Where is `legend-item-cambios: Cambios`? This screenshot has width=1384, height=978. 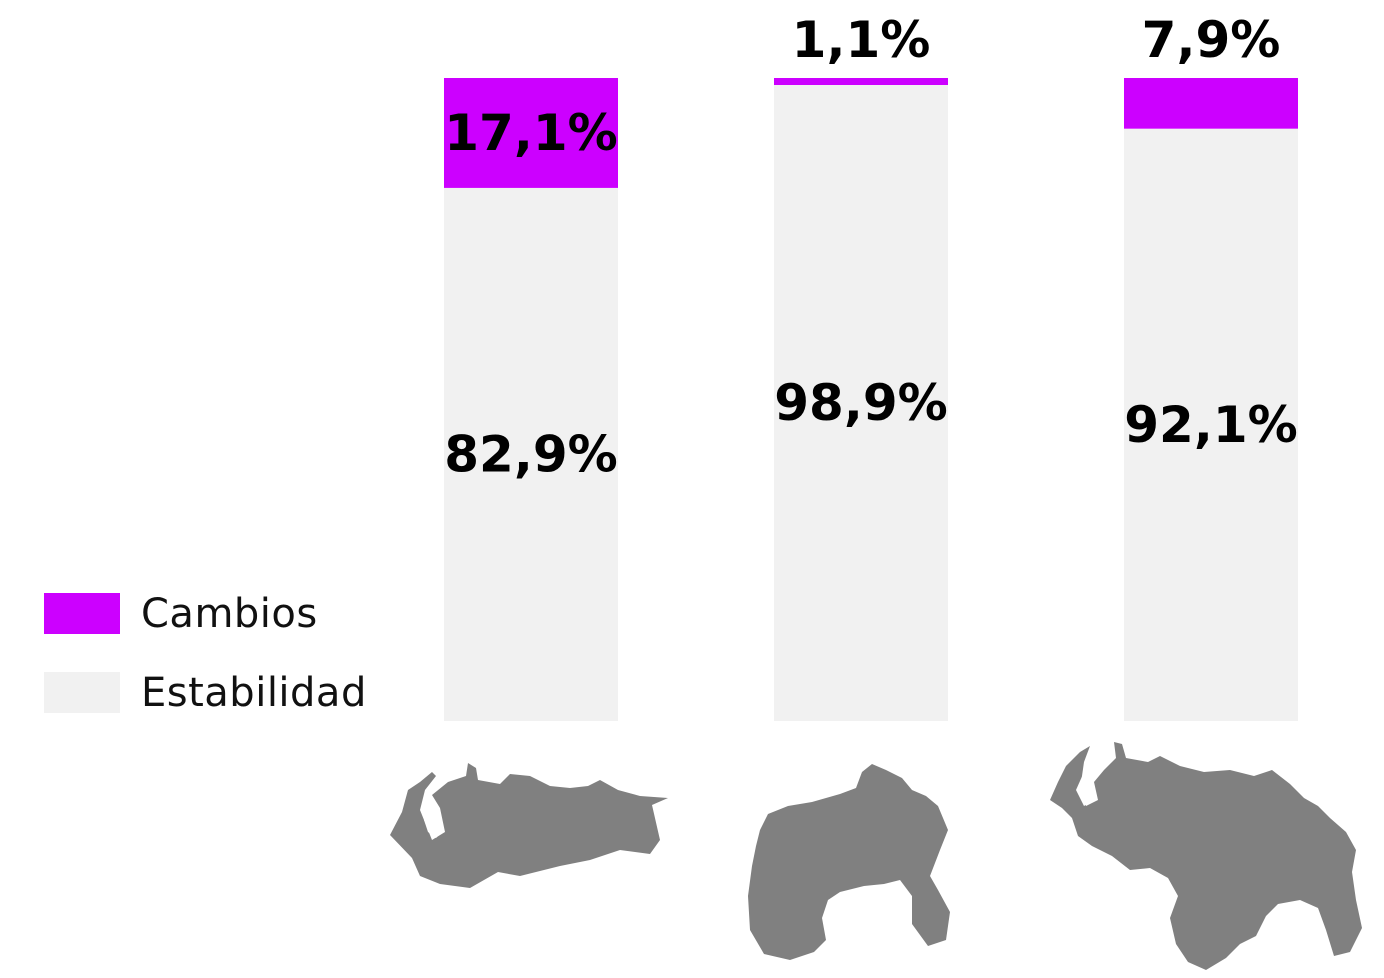 legend-item-cambios: Cambios is located at coordinates (205, 613).